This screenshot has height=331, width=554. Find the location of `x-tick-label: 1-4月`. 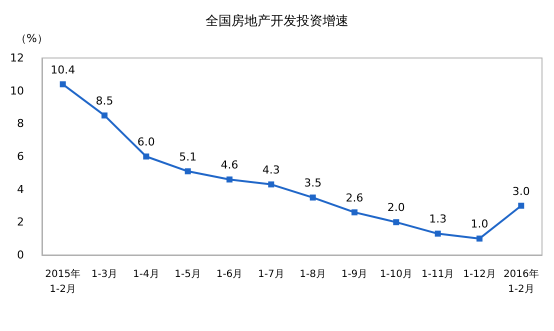

x-tick-label: 1-4月 is located at coordinates (146, 274).